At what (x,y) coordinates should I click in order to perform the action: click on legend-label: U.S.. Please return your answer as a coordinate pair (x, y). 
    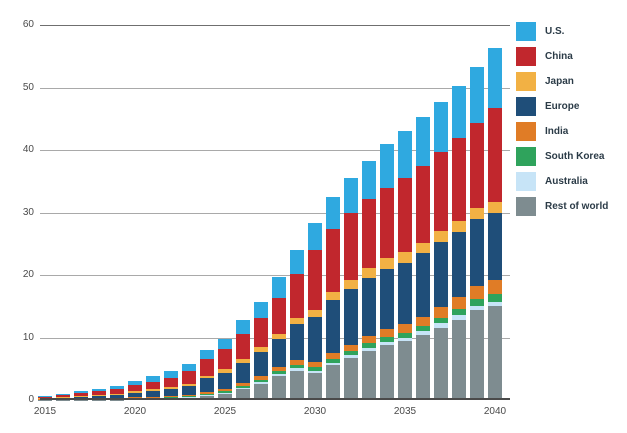
    Looking at the image, I should click on (555, 31).